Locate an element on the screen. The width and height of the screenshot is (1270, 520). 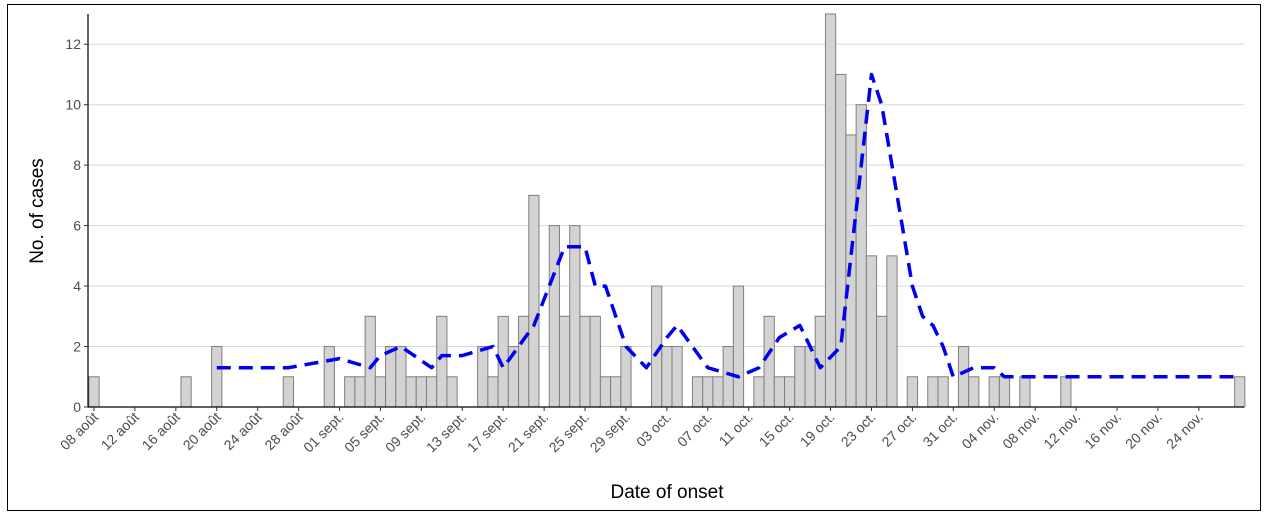
x-tick-label: 12 nov. is located at coordinates (1061, 430).